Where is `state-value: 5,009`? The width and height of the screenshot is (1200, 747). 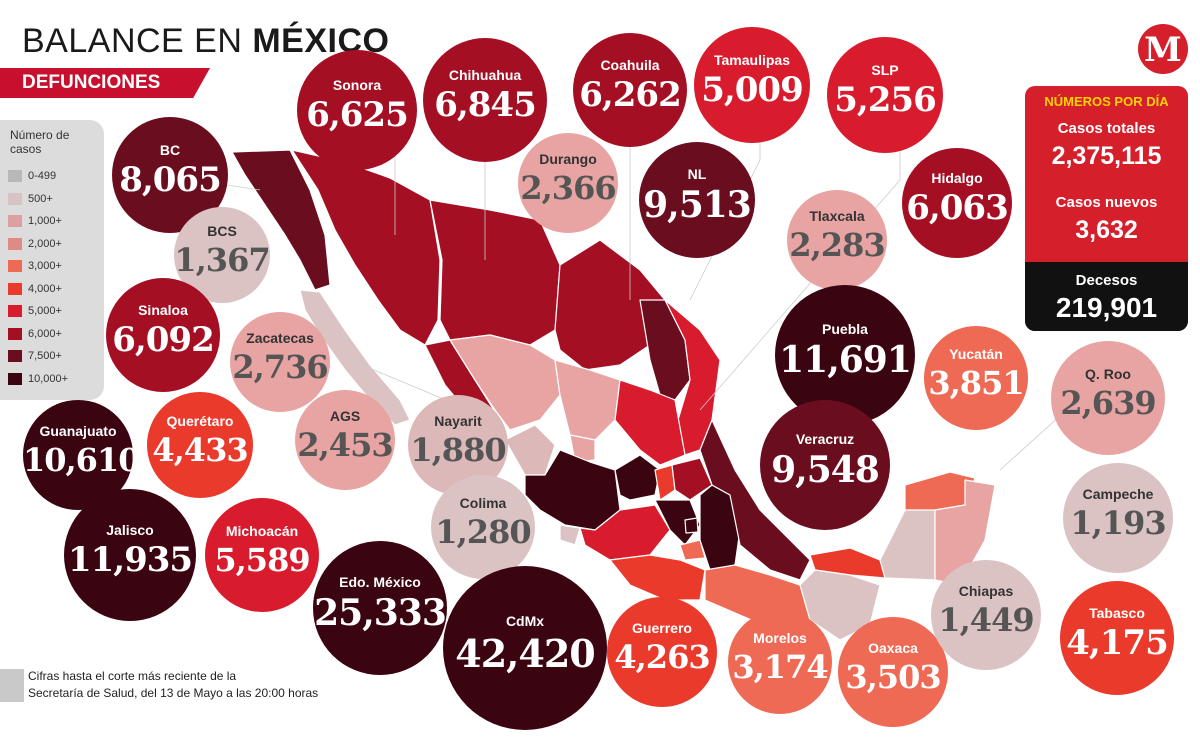
state-value: 5,009 is located at coordinates (752, 90).